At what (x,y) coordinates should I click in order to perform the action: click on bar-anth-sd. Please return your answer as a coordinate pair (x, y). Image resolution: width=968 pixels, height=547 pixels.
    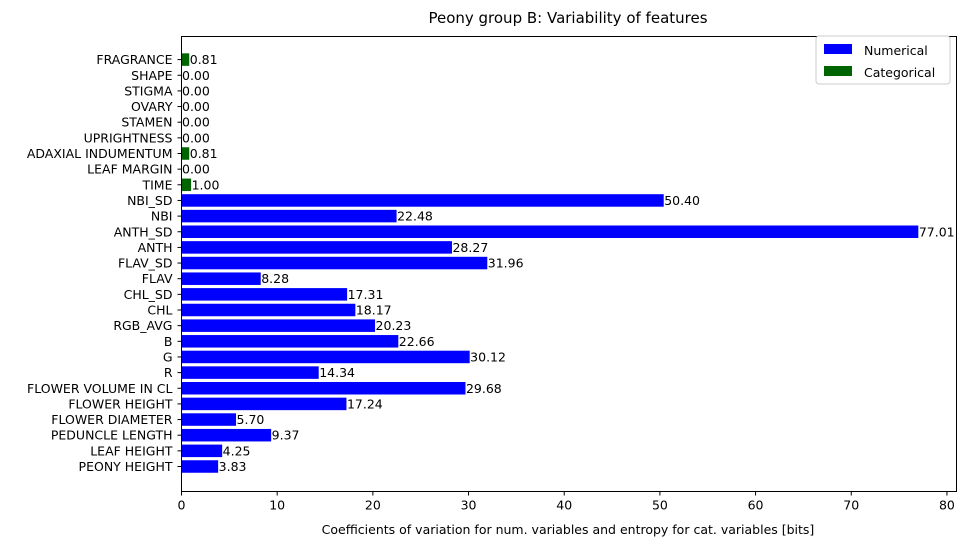
    Looking at the image, I should click on (550, 231).